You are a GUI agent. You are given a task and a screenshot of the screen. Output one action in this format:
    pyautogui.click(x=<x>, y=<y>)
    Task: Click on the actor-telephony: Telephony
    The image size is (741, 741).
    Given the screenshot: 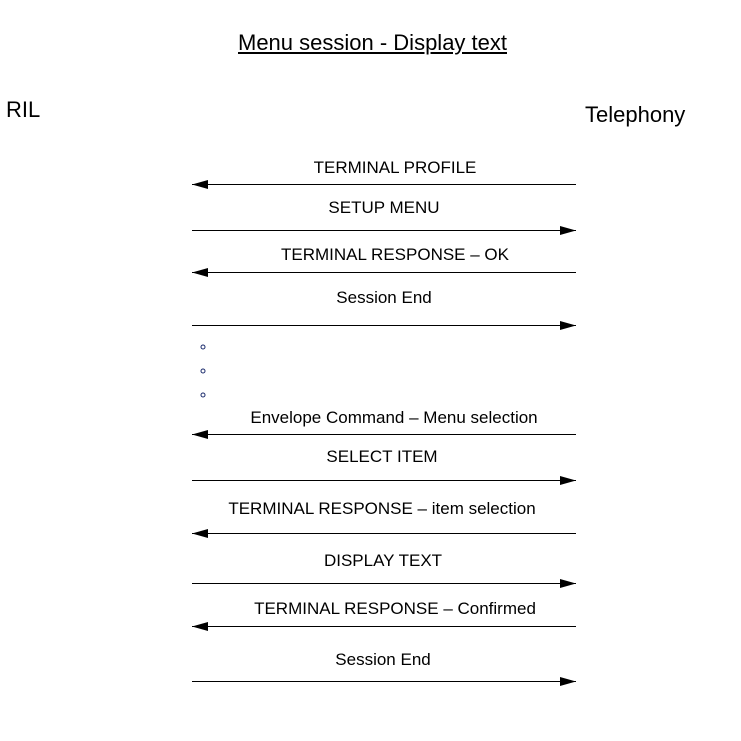 What is the action you would take?
    pyautogui.click(x=635, y=114)
    